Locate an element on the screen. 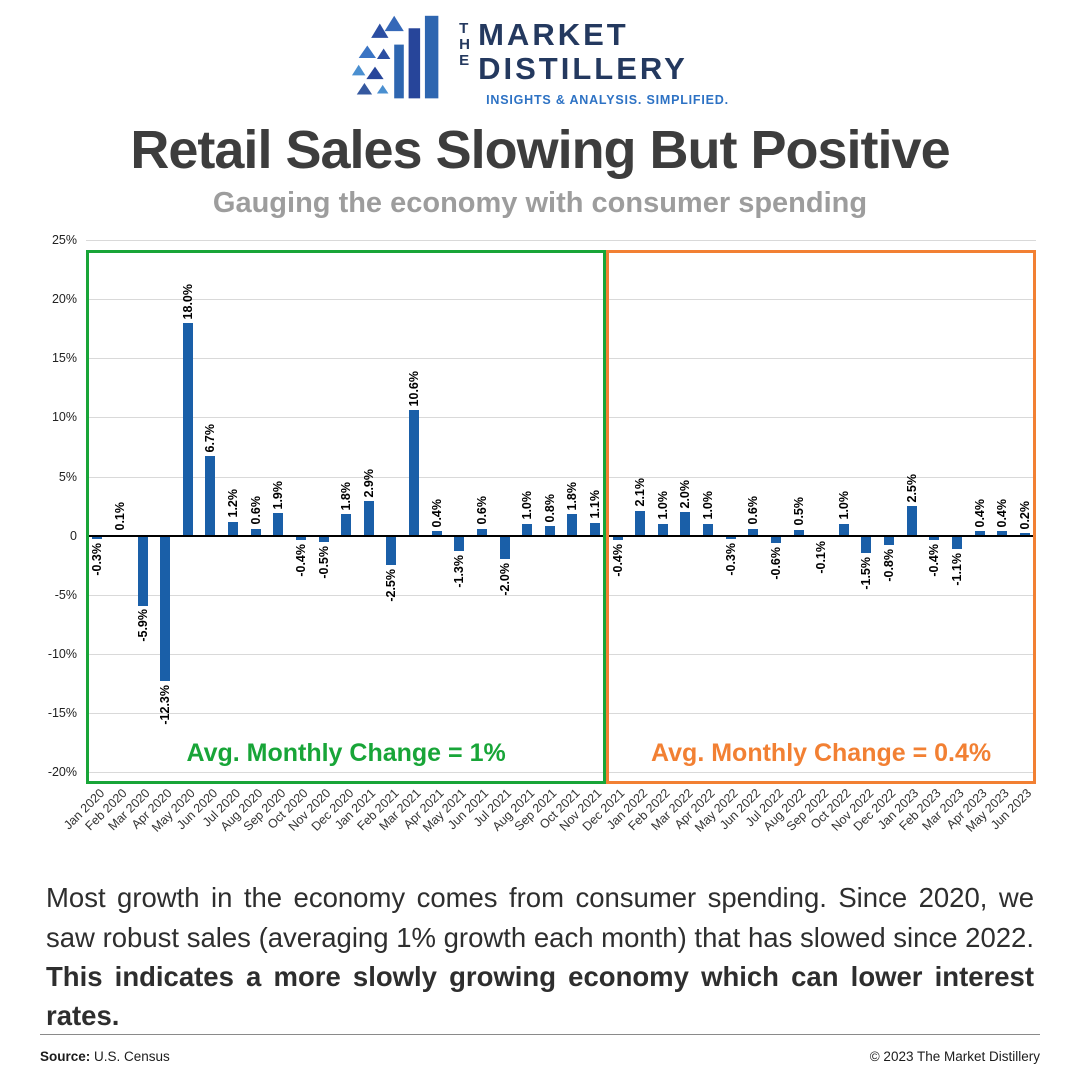 The image size is (1080, 1080). period-average-label-1: Avg. Monthly Change = 1% is located at coordinates (346, 753).